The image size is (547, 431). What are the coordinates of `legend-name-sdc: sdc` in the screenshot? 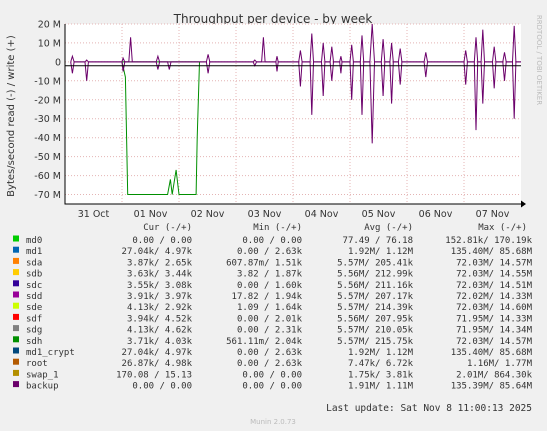 It's located at (34, 286).